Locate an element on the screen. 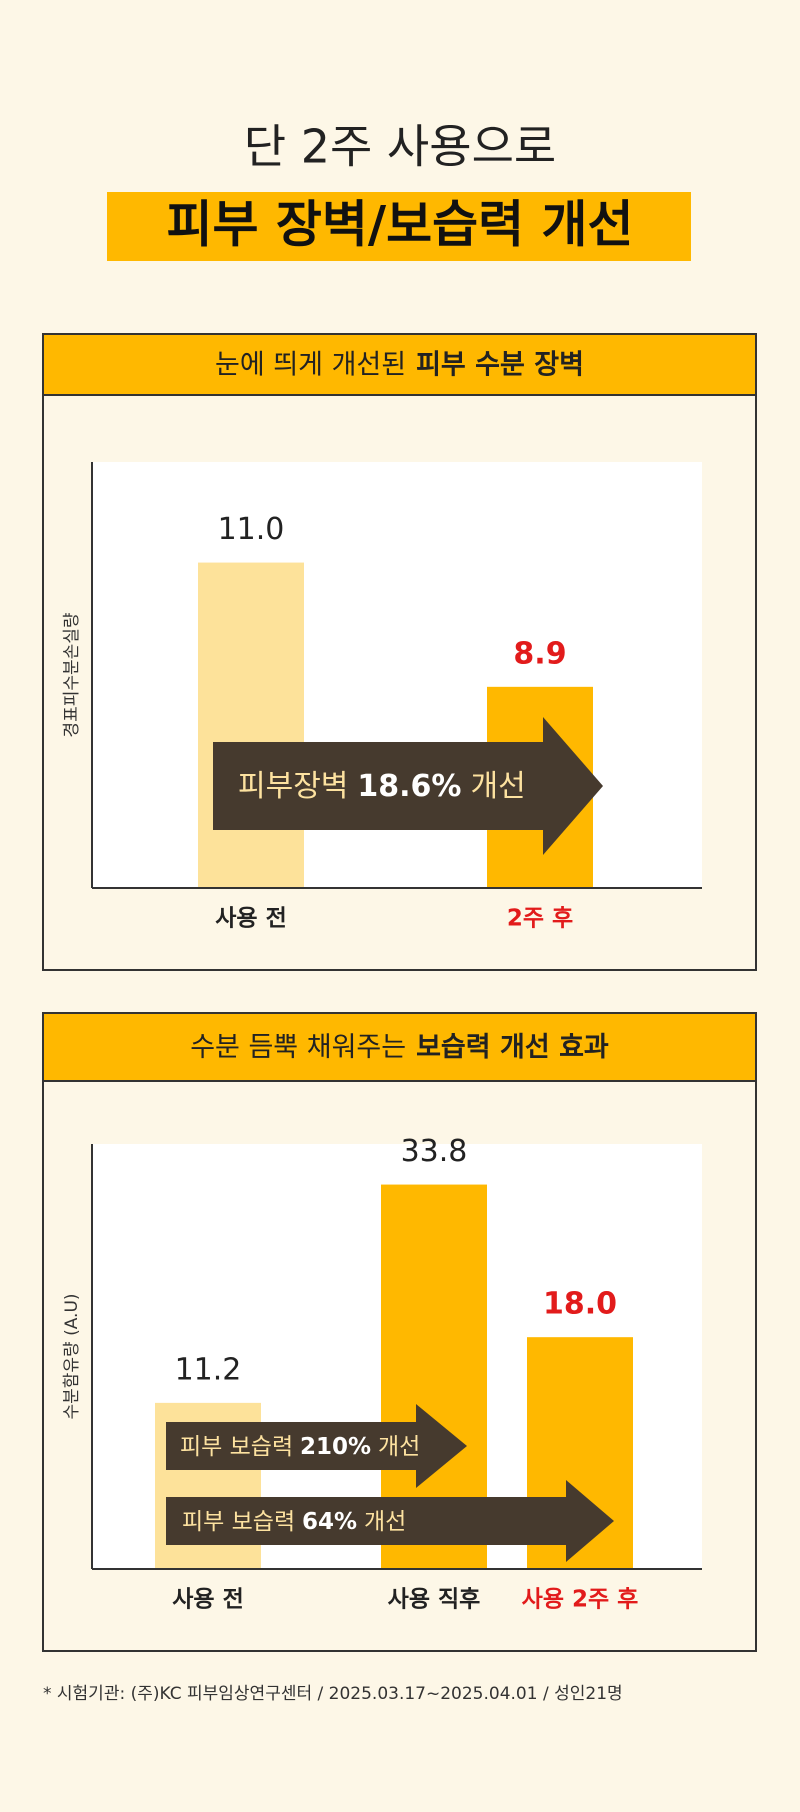 The image size is (800, 1812). annotation-bold: 210% is located at coordinates (335, 1447).